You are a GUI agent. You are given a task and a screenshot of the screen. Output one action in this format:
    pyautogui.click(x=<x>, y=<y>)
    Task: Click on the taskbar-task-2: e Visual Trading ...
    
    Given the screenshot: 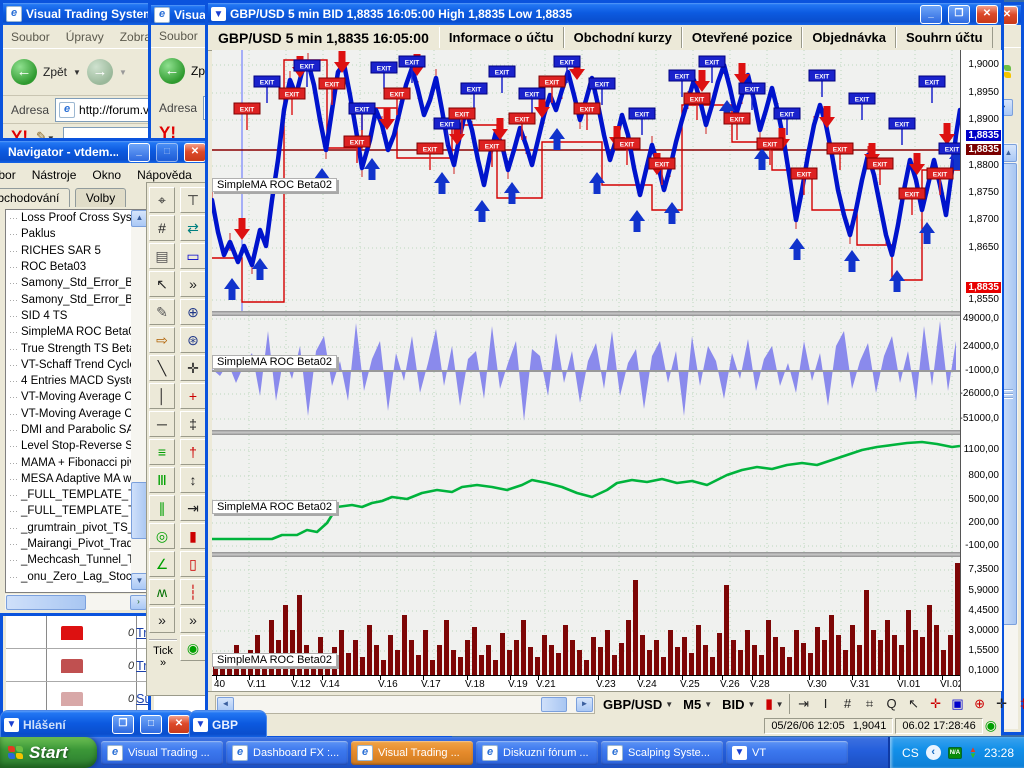 What is the action you would take?
    pyautogui.click(x=412, y=752)
    